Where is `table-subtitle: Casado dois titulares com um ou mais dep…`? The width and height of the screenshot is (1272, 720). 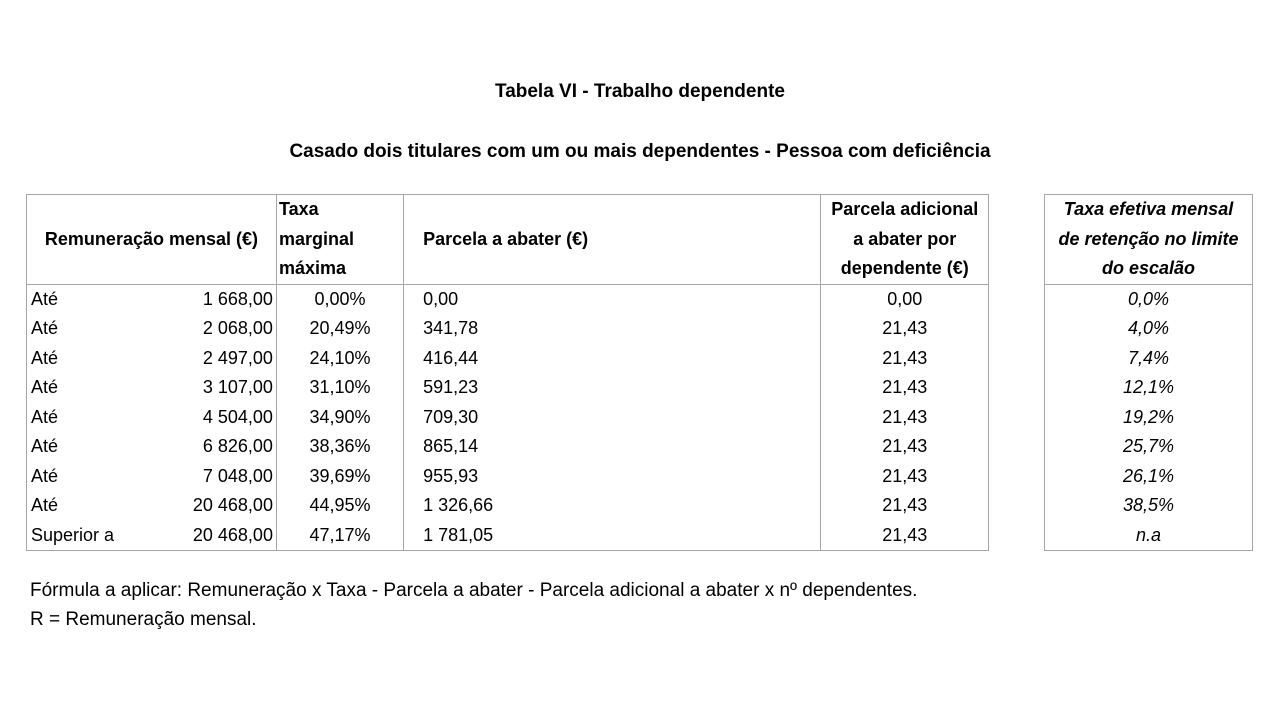 table-subtitle: Casado dois titulares com um ou mais dep… is located at coordinates (640, 151).